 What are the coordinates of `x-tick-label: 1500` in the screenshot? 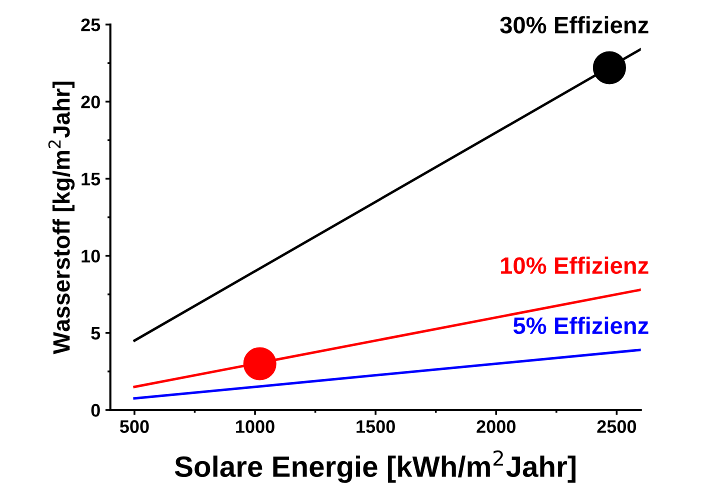 It's located at (375, 426).